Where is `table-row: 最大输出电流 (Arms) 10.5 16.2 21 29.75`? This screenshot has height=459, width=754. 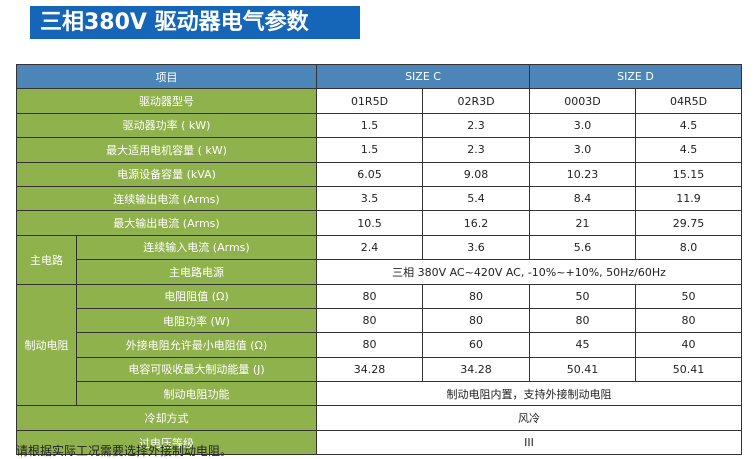
table-row: 最大输出电流 (Arms) 10.5 16.2 21 29.75 is located at coordinates (379, 223).